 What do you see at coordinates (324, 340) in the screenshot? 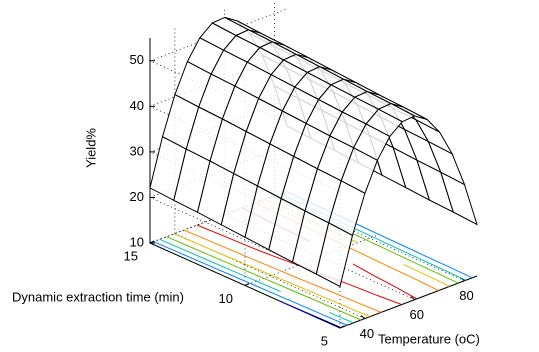
I see `y-tick-label: 5` at bounding box center [324, 340].